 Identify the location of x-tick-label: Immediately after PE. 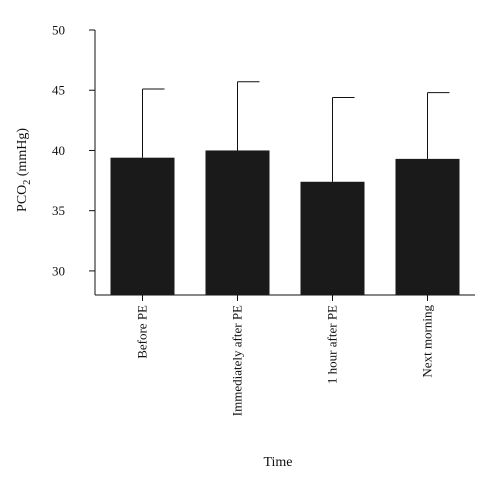
(237, 360).